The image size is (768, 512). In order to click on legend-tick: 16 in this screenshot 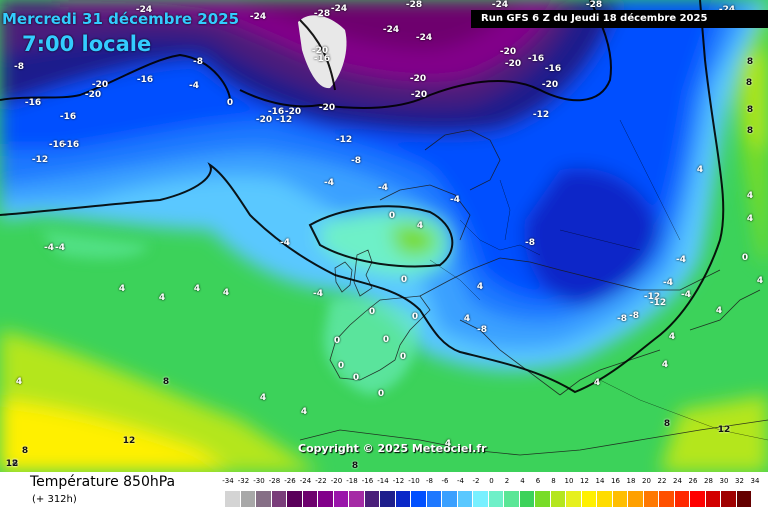, I will do `click(615, 481)`.